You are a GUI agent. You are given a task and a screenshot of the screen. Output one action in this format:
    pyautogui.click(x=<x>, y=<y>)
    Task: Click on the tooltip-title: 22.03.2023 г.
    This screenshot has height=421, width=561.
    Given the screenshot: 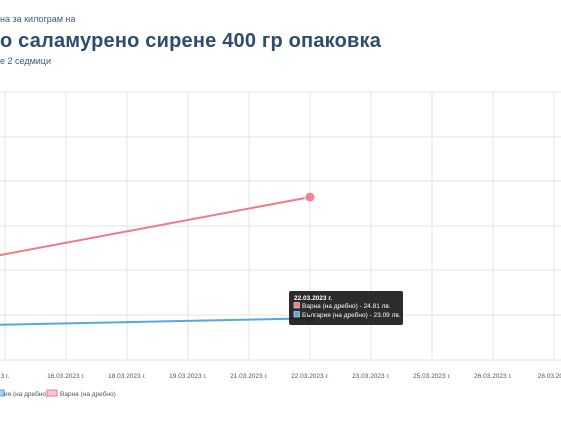 What is the action you would take?
    pyautogui.click(x=313, y=298)
    